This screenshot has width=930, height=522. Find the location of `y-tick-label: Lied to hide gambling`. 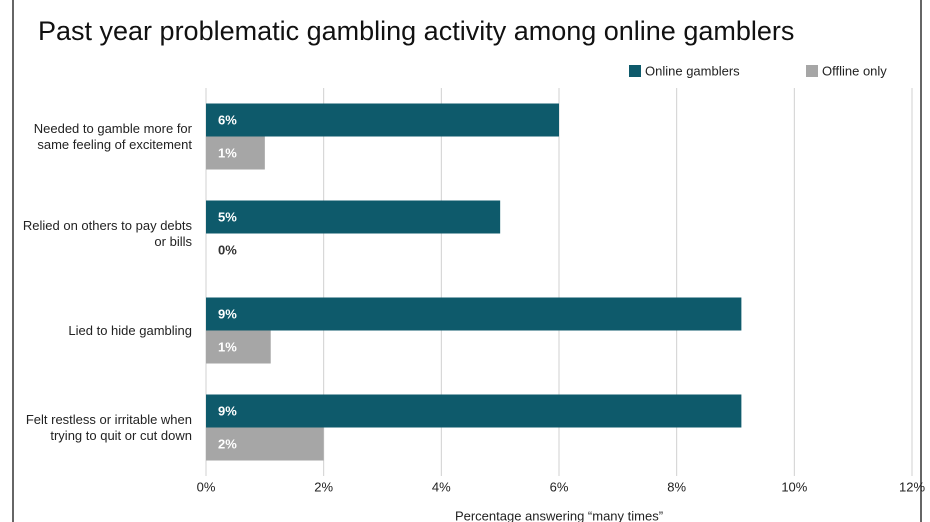

y-tick-label: Lied to hide gambling is located at coordinates (130, 330).